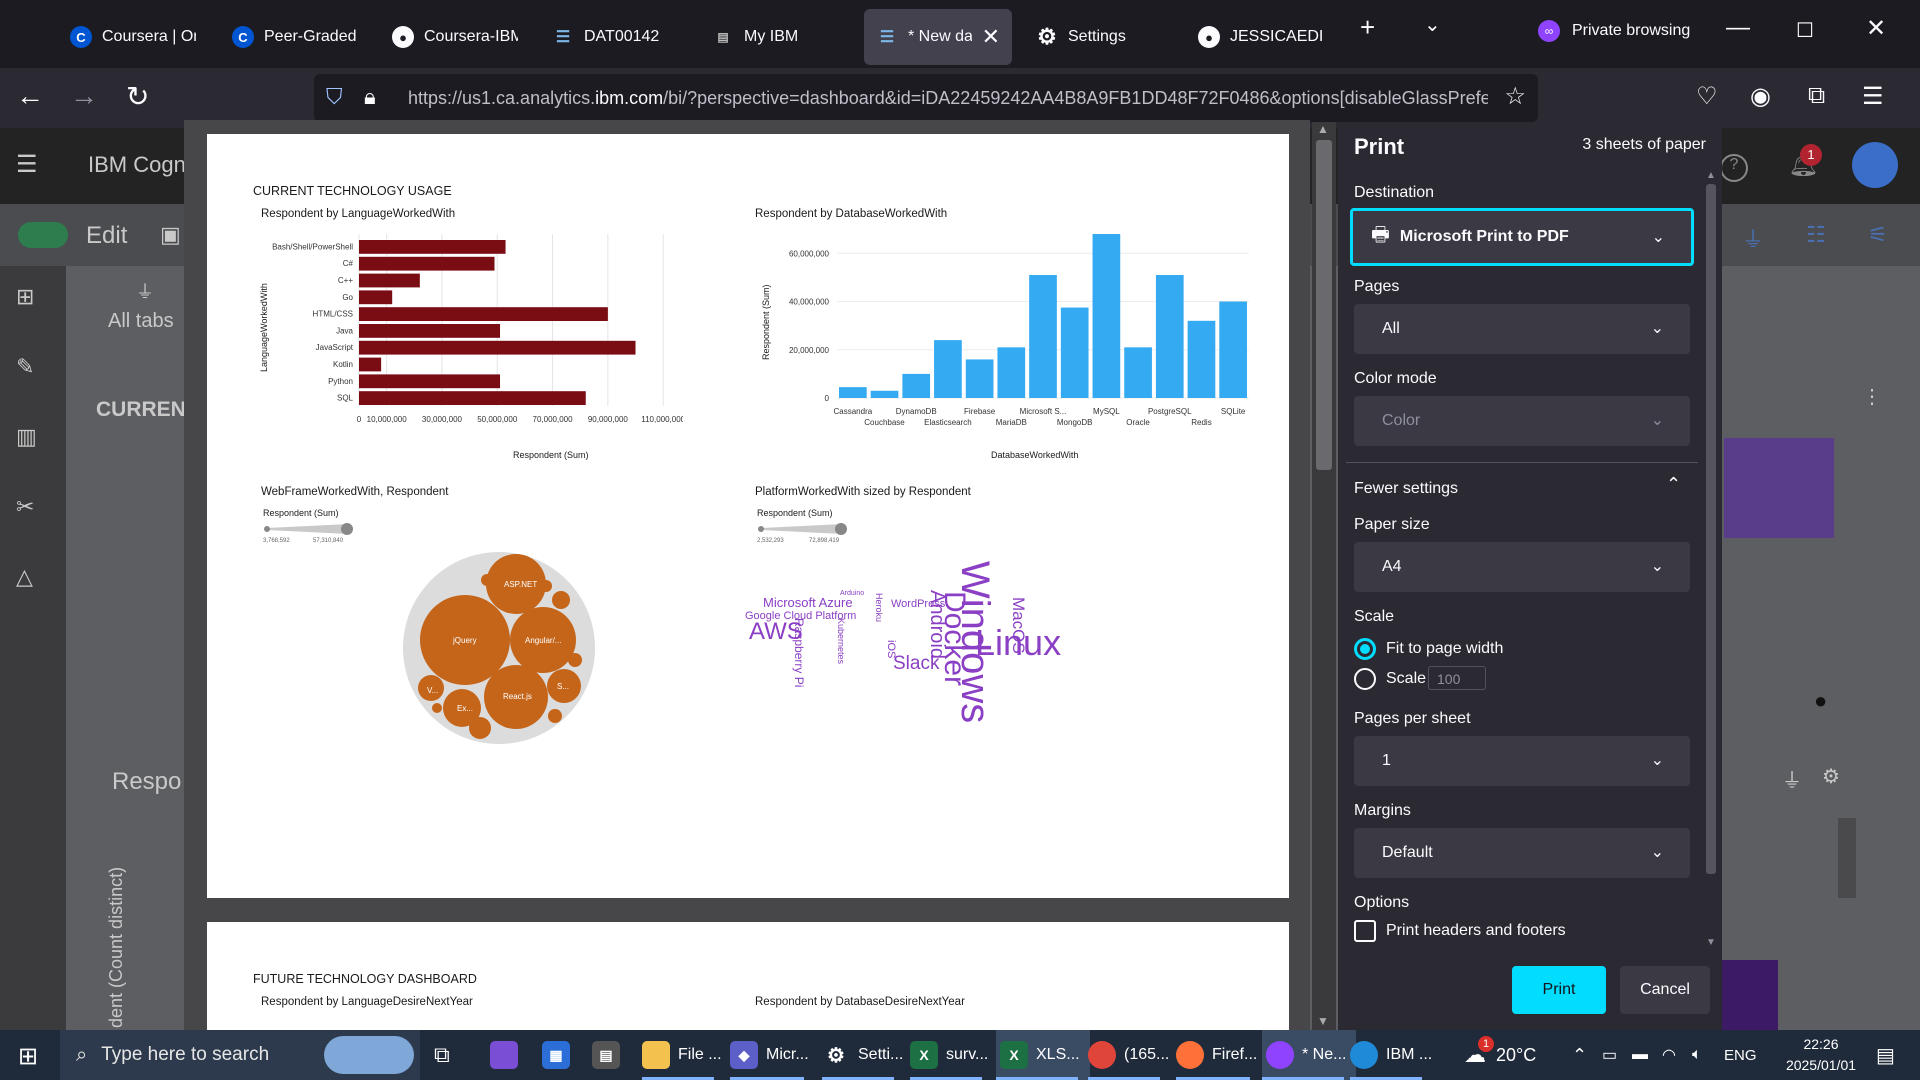  I want to click on hamburger-icon: ☰, so click(27, 164).